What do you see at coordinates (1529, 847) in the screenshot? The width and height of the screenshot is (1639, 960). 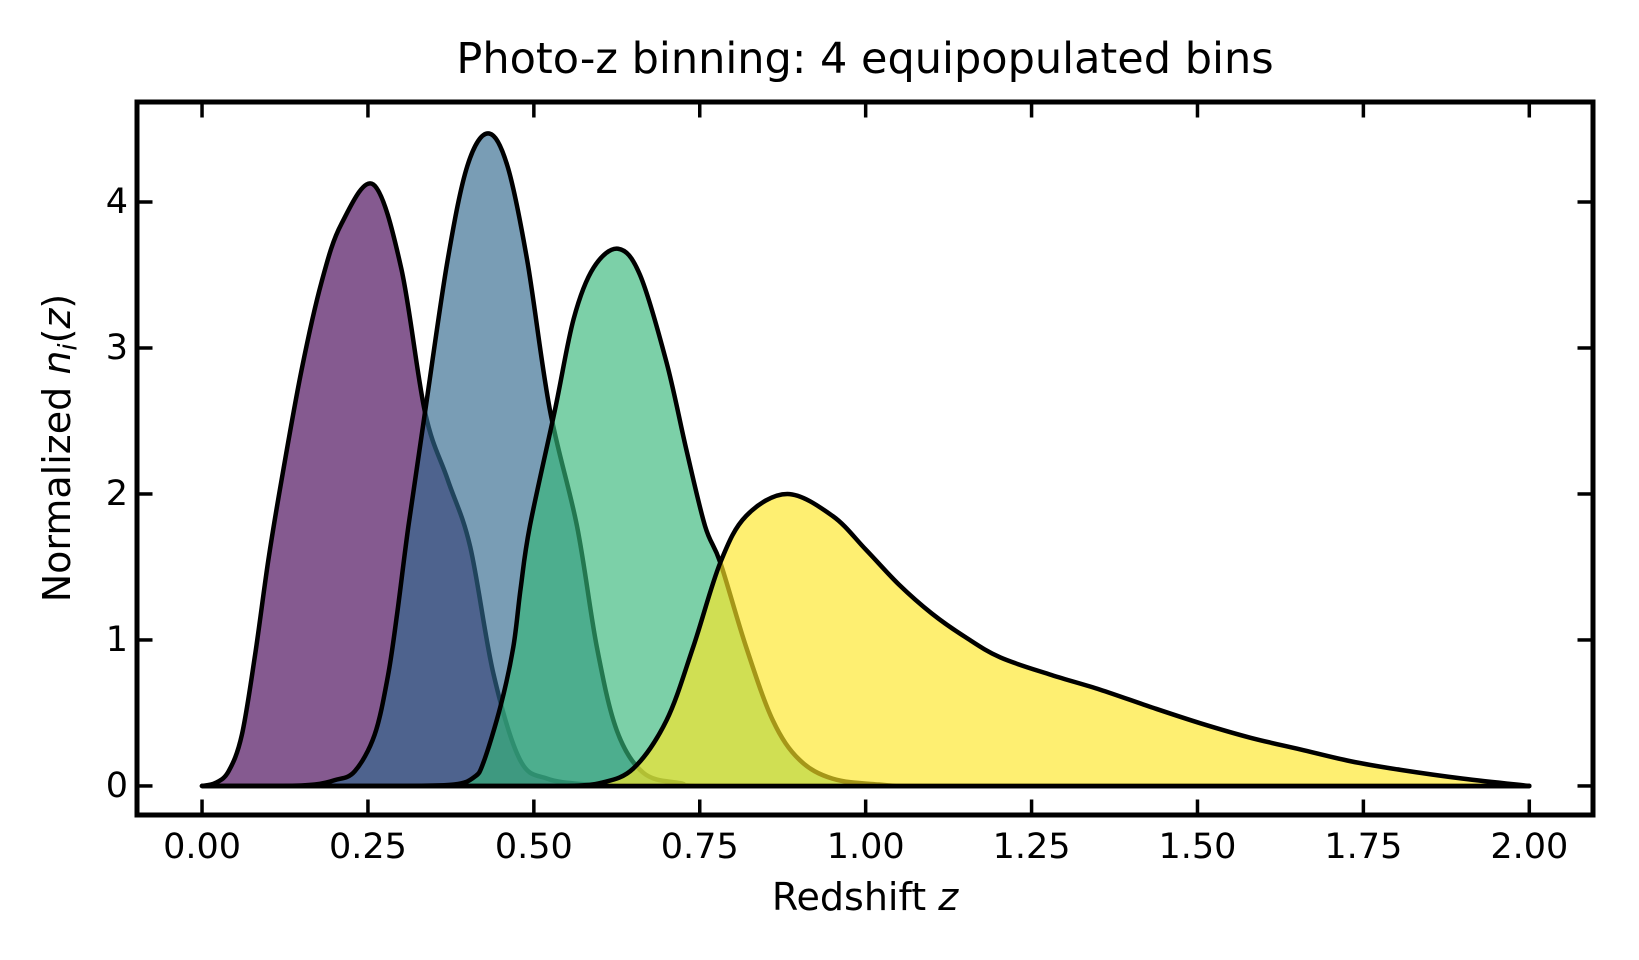 I see `x-tick-label: 2.00` at bounding box center [1529, 847].